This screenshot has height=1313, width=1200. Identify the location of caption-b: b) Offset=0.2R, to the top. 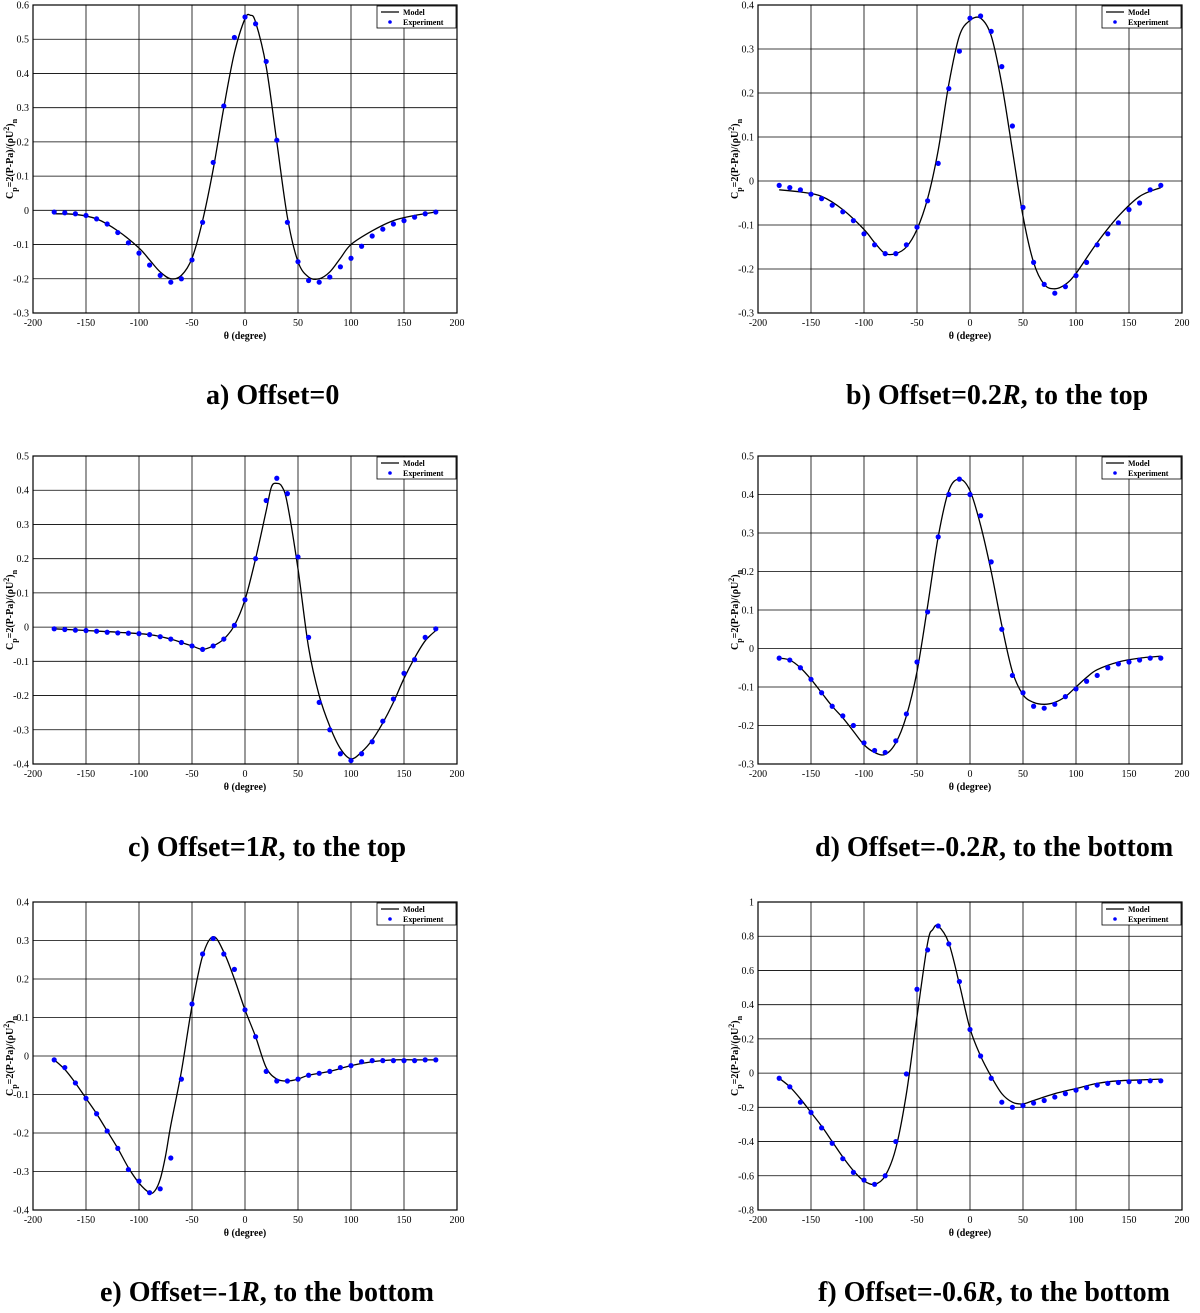
(997, 395).